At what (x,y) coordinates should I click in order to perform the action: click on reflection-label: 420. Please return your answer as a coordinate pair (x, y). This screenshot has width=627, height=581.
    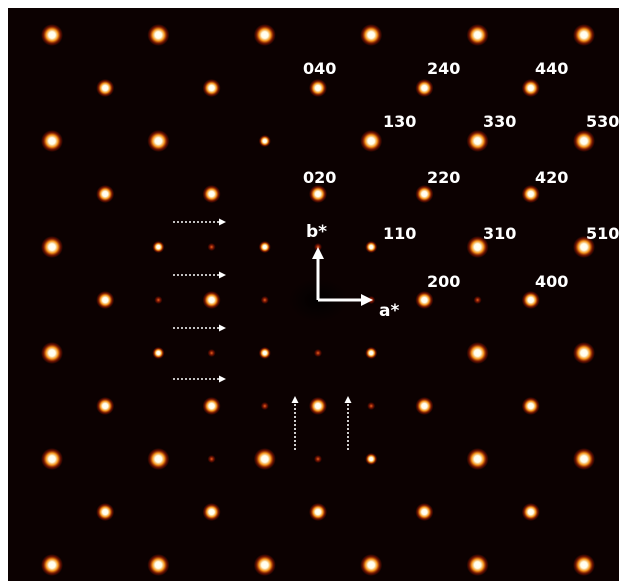
    Looking at the image, I should click on (551, 177).